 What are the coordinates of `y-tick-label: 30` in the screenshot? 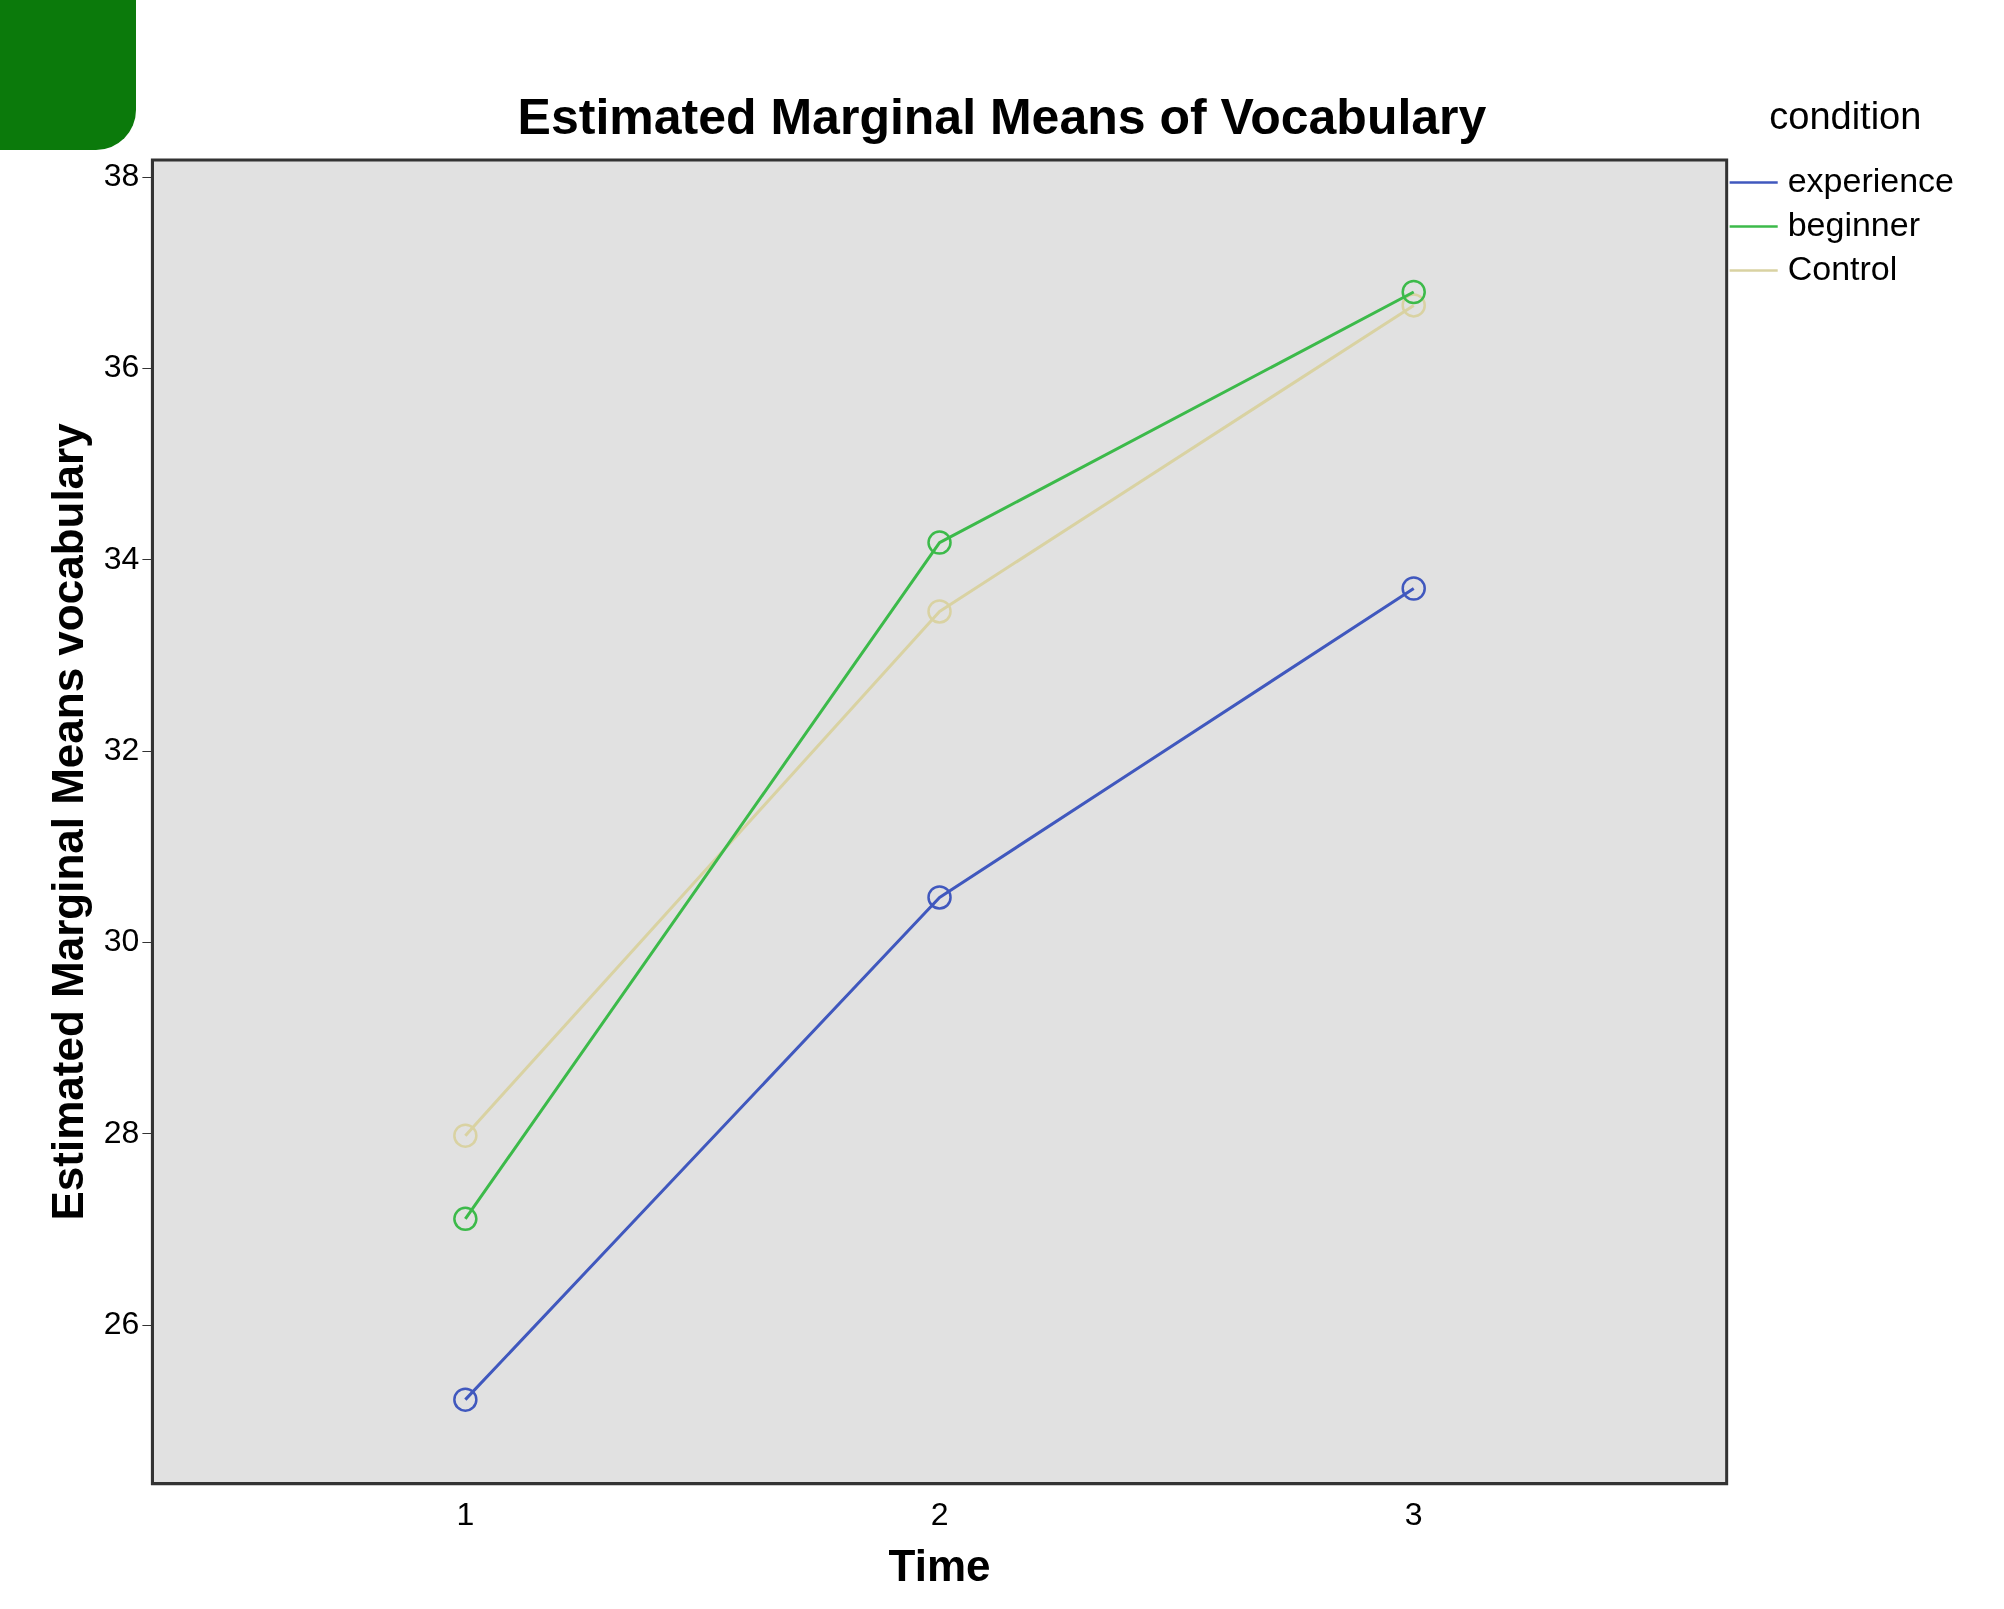 It's located at (121, 940).